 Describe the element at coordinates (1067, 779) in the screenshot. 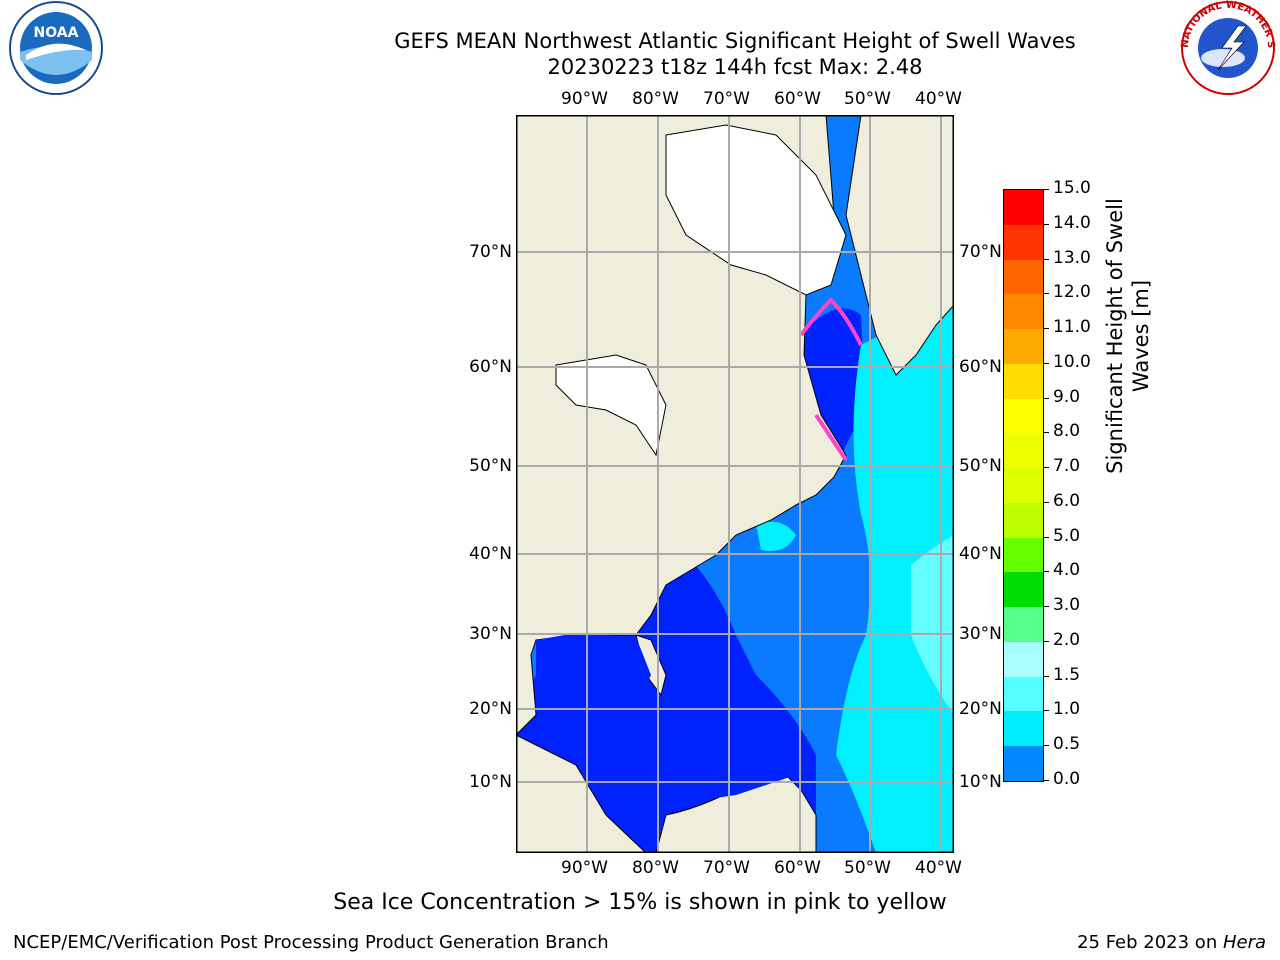

I see `colorbar-tick-label: 0.0` at that location.